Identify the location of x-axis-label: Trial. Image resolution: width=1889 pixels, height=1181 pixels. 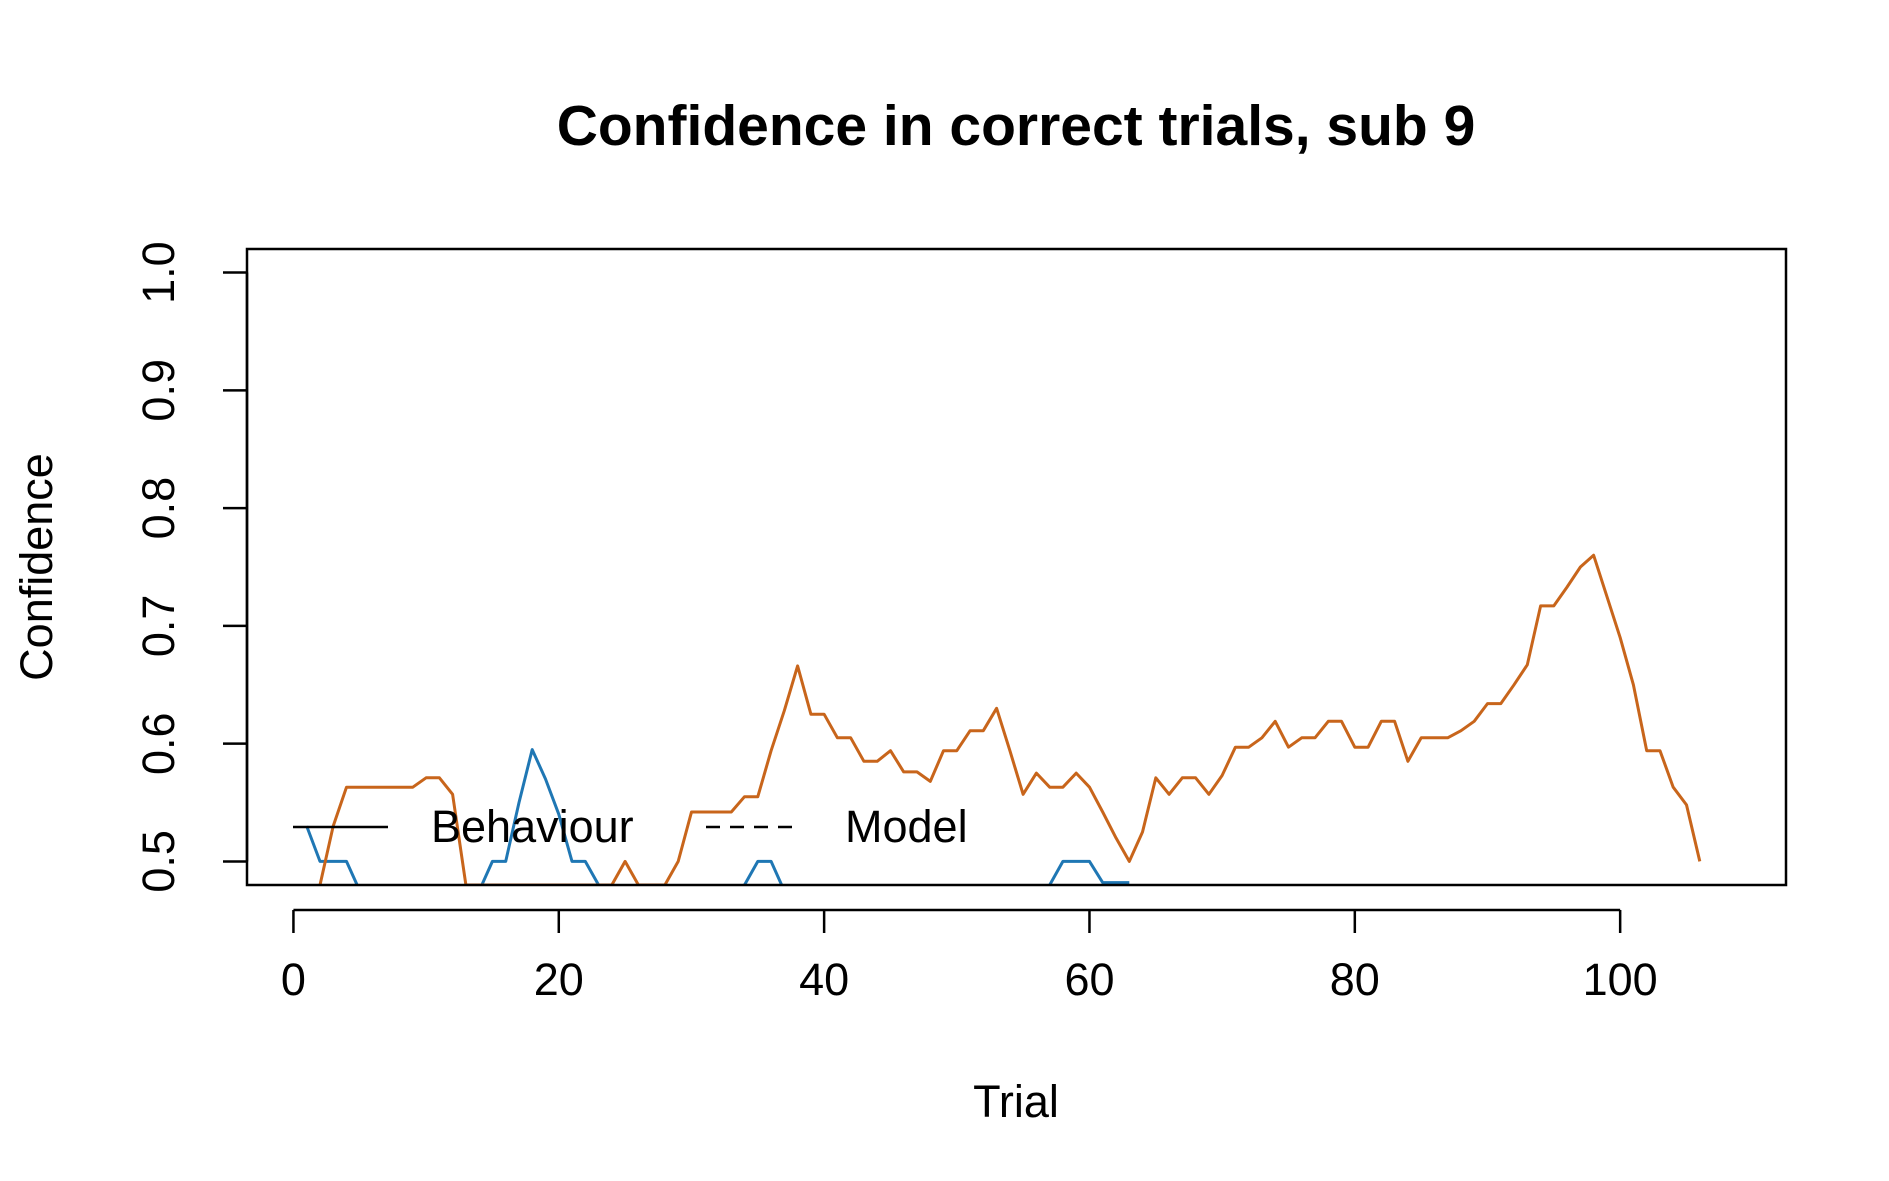
(1016, 1101).